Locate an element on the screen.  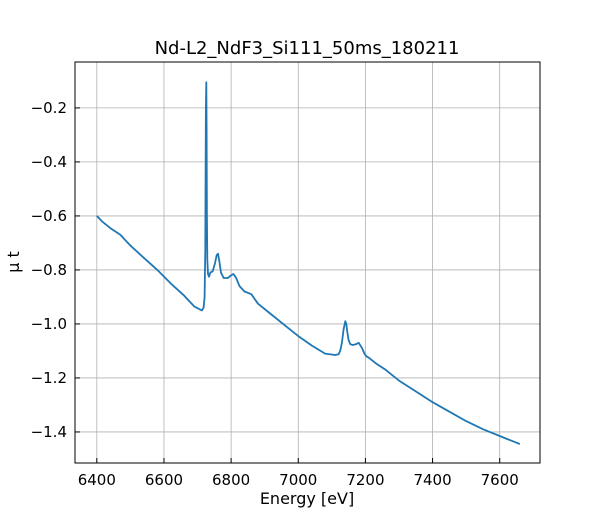
y-tick-label: −1.4 is located at coordinates (49, 432).